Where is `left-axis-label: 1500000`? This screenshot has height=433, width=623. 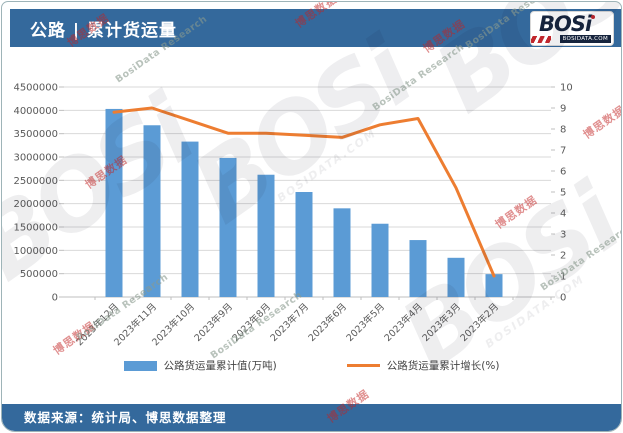
left-axis-label: 1500000 is located at coordinates (35, 228).